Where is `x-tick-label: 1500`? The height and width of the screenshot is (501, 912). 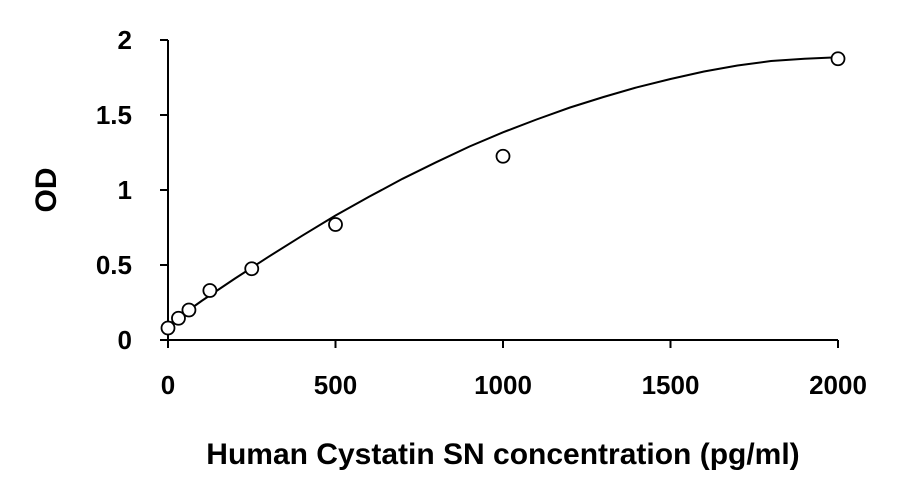
x-tick-label: 1500 is located at coordinates (671, 385).